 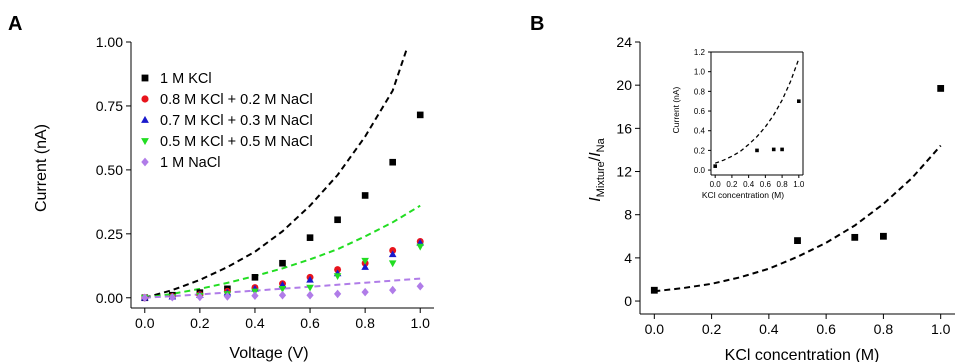 What do you see at coordinates (799, 184) in the screenshot?
I see `inset-x-tick-label: 1.0` at bounding box center [799, 184].